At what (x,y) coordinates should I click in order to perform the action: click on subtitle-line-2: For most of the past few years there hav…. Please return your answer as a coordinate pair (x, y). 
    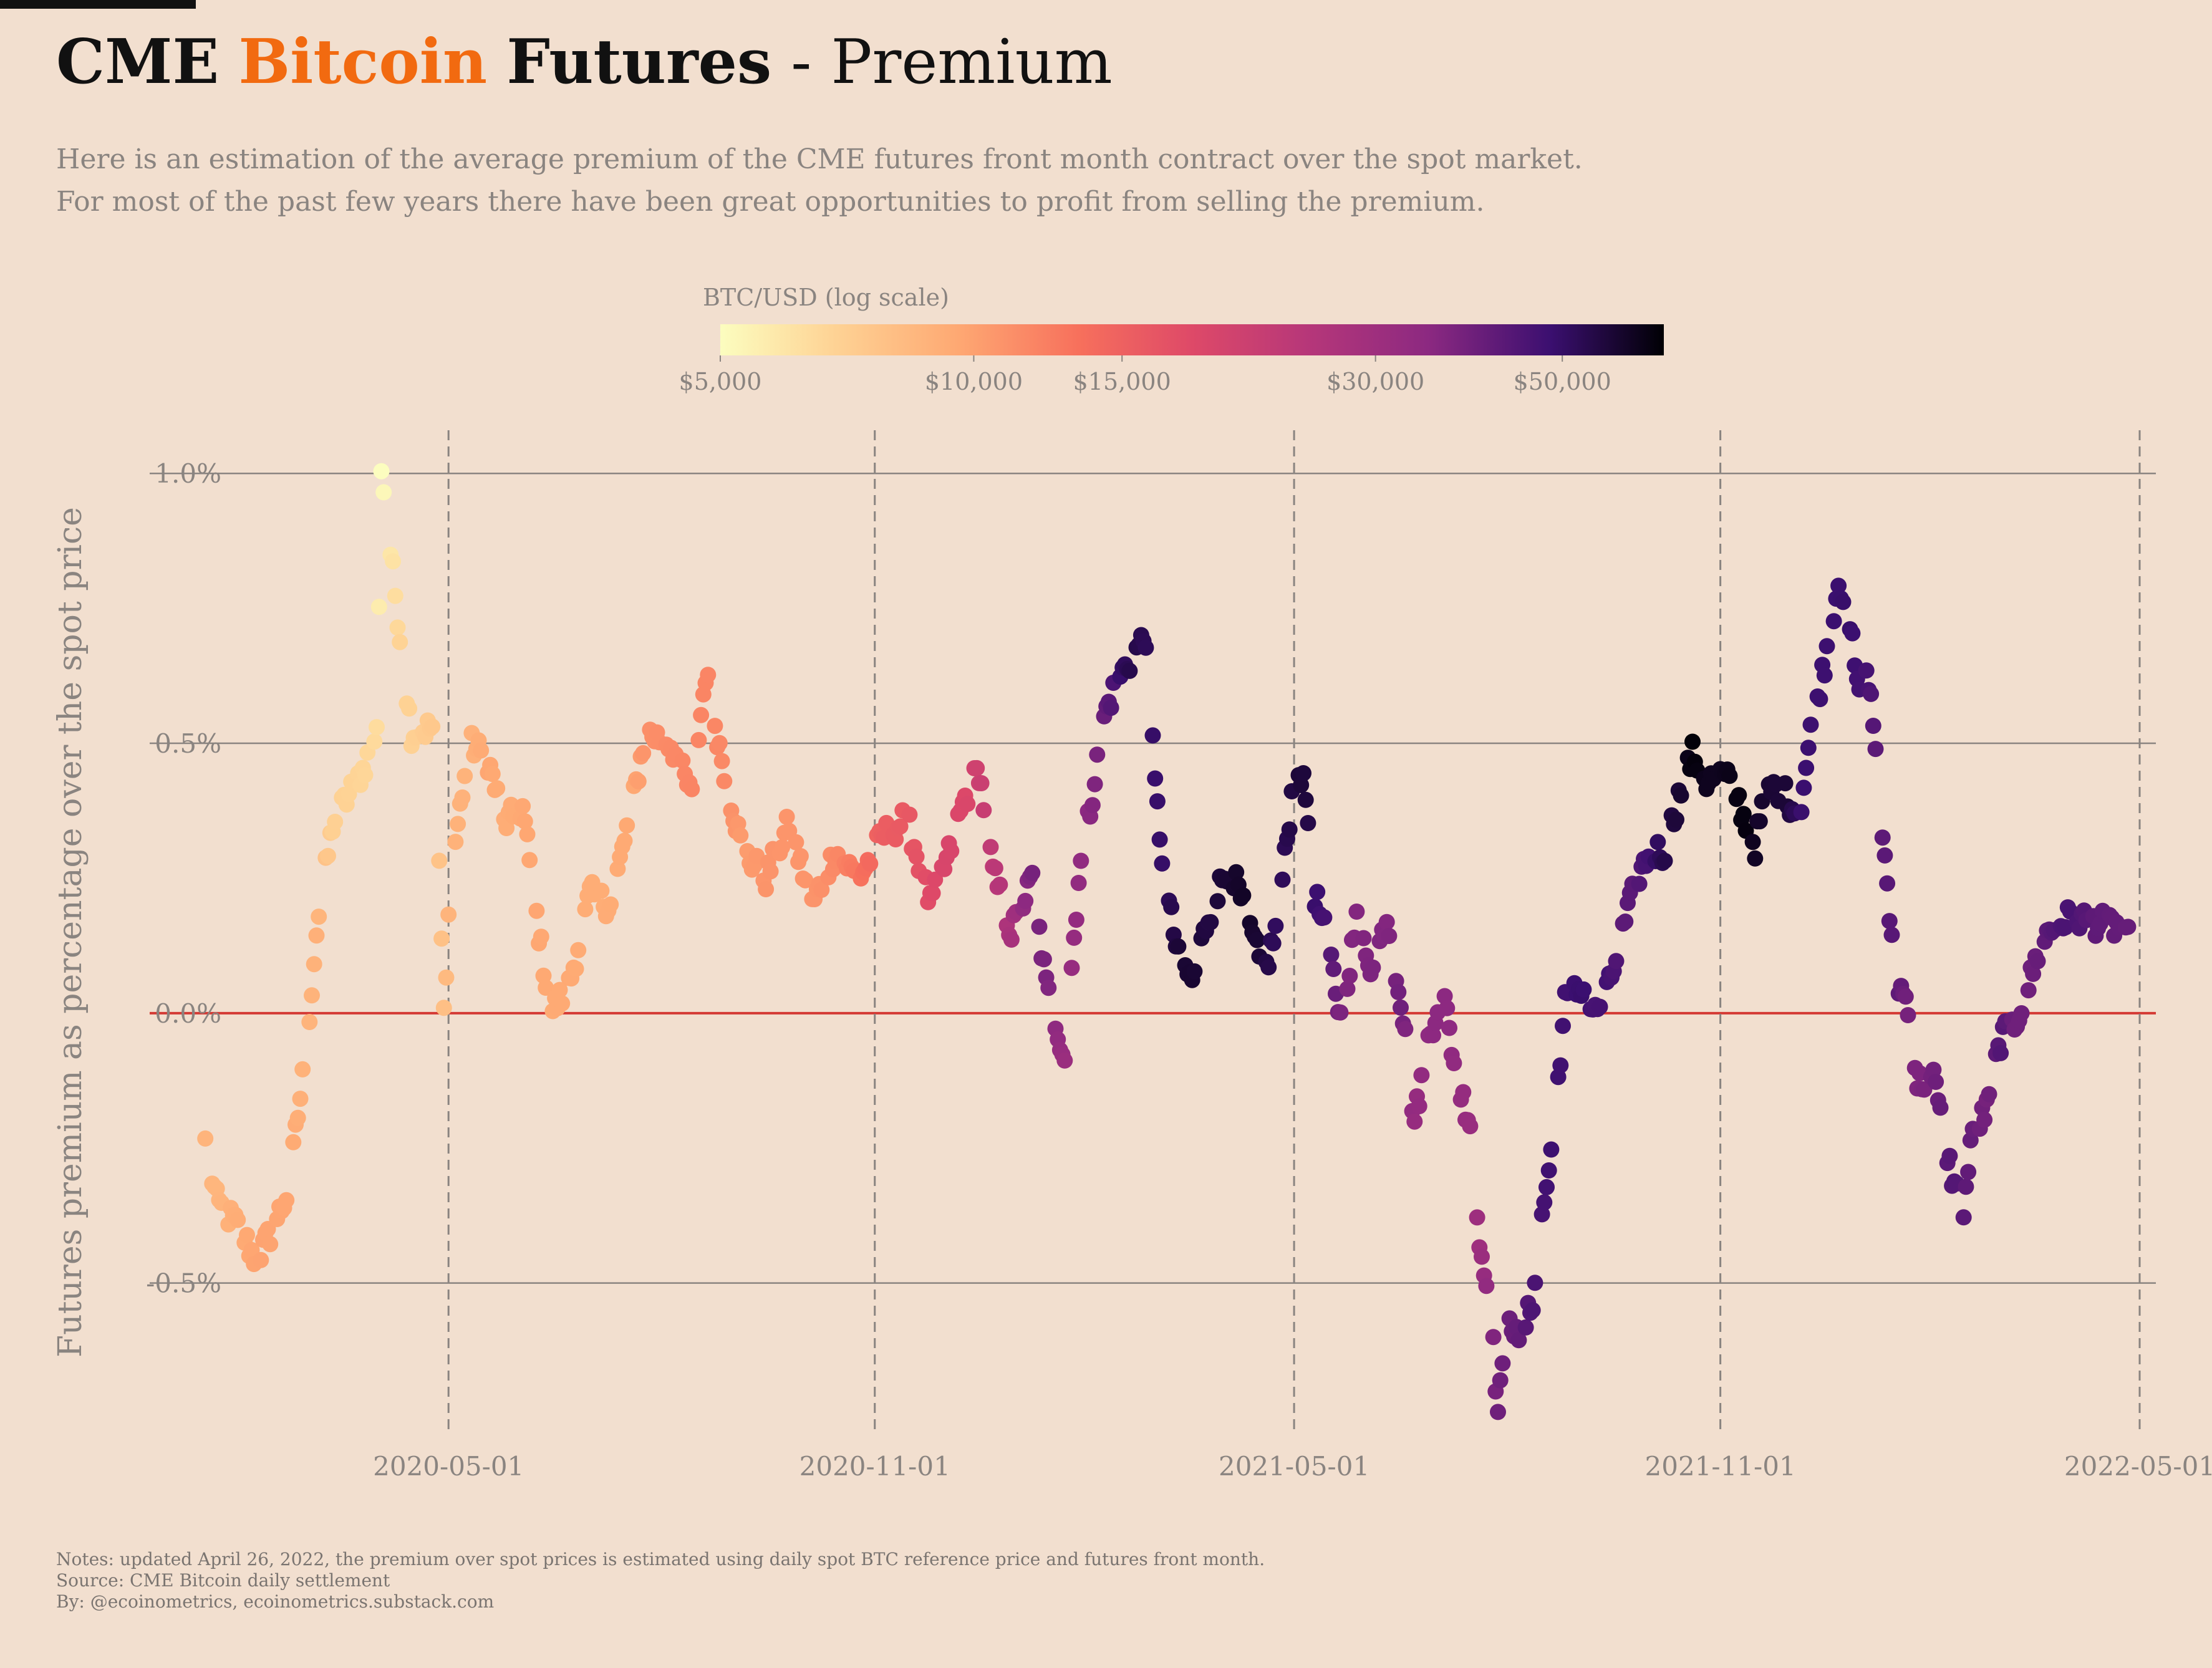
    Looking at the image, I should click on (770, 202).